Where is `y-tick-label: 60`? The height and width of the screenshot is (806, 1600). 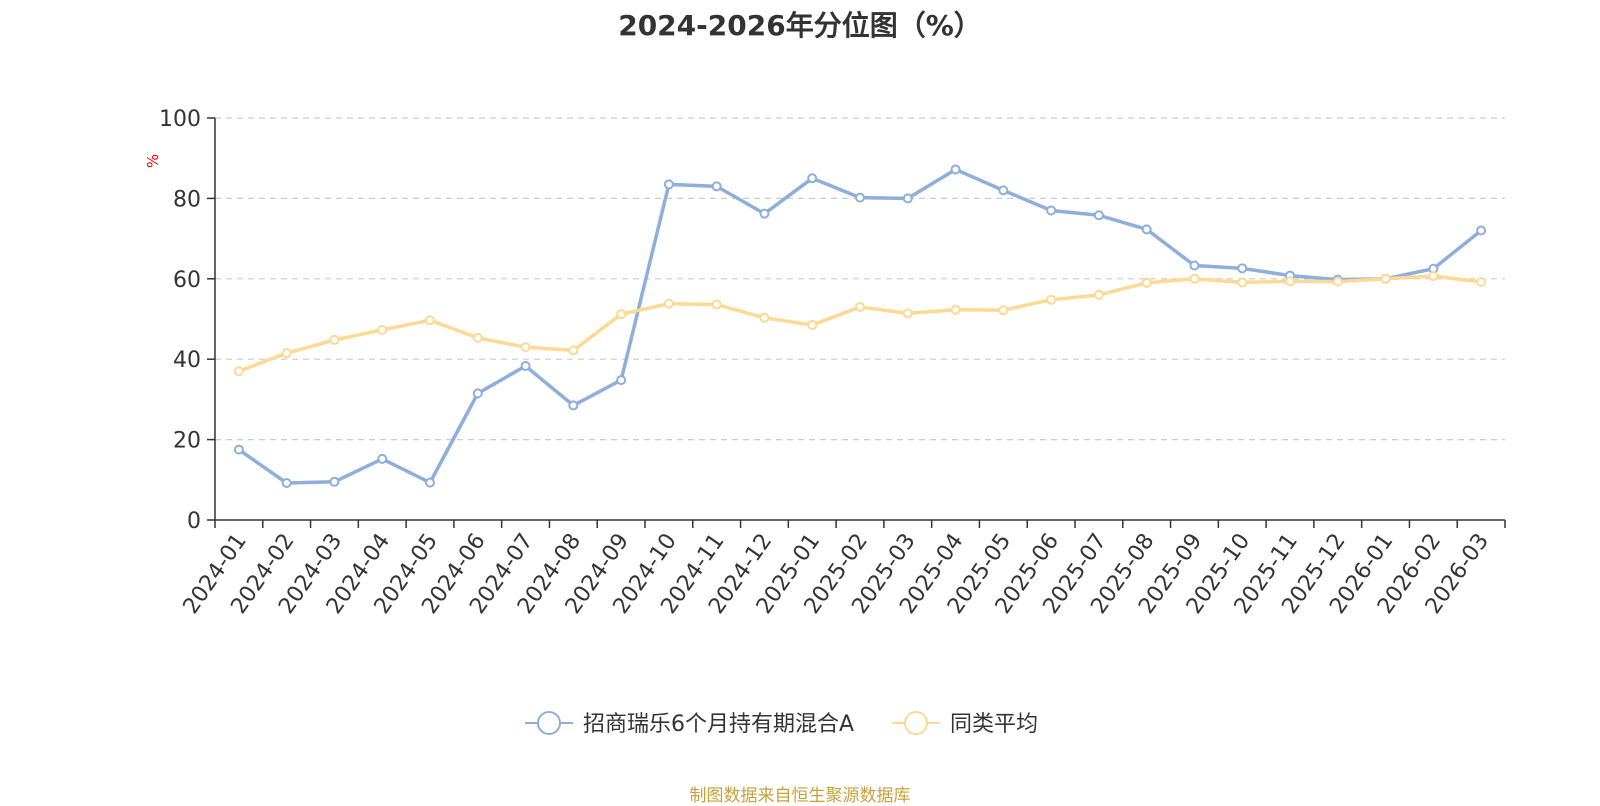 y-tick-label: 60 is located at coordinates (187, 280).